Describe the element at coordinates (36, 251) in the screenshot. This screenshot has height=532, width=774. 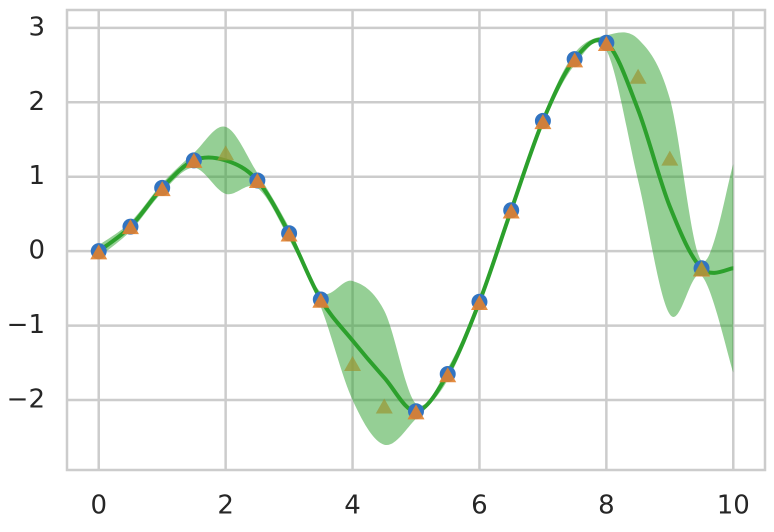
I see `y-tick-label: 0` at that location.